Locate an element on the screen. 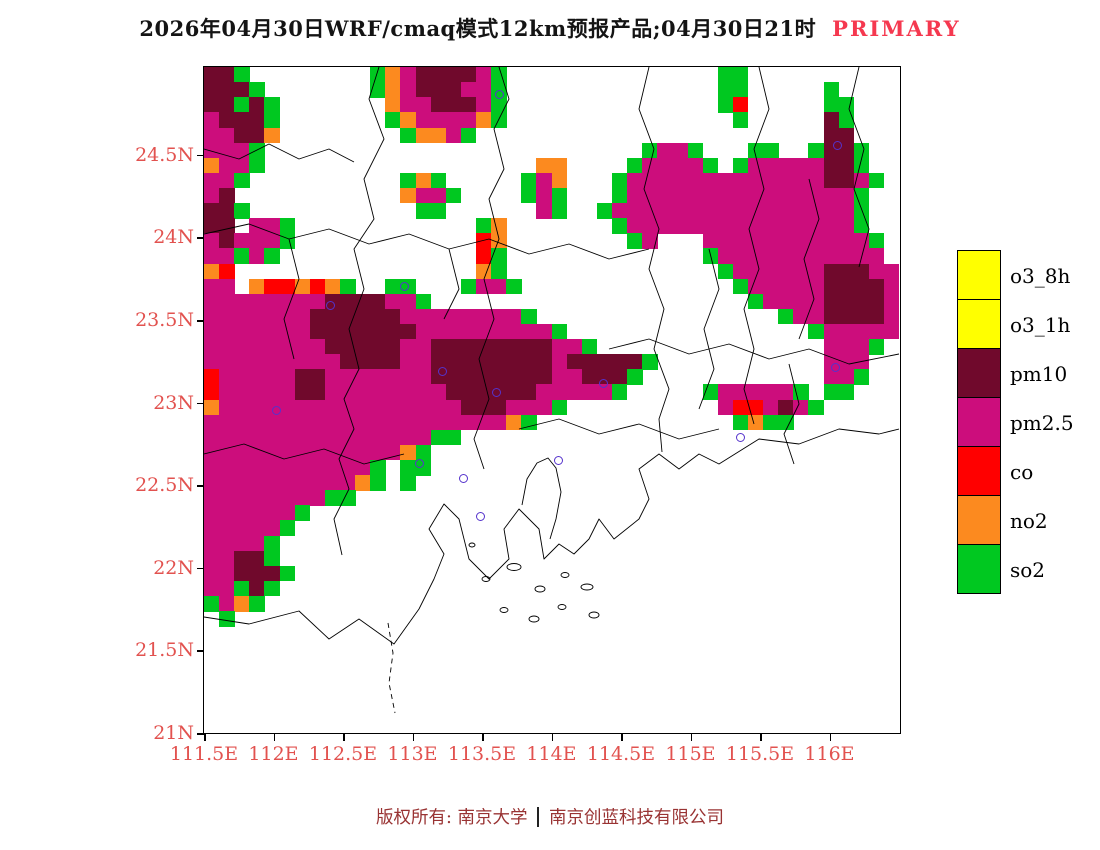  lat-tick-label: 24.5N is located at coordinates (164, 154).